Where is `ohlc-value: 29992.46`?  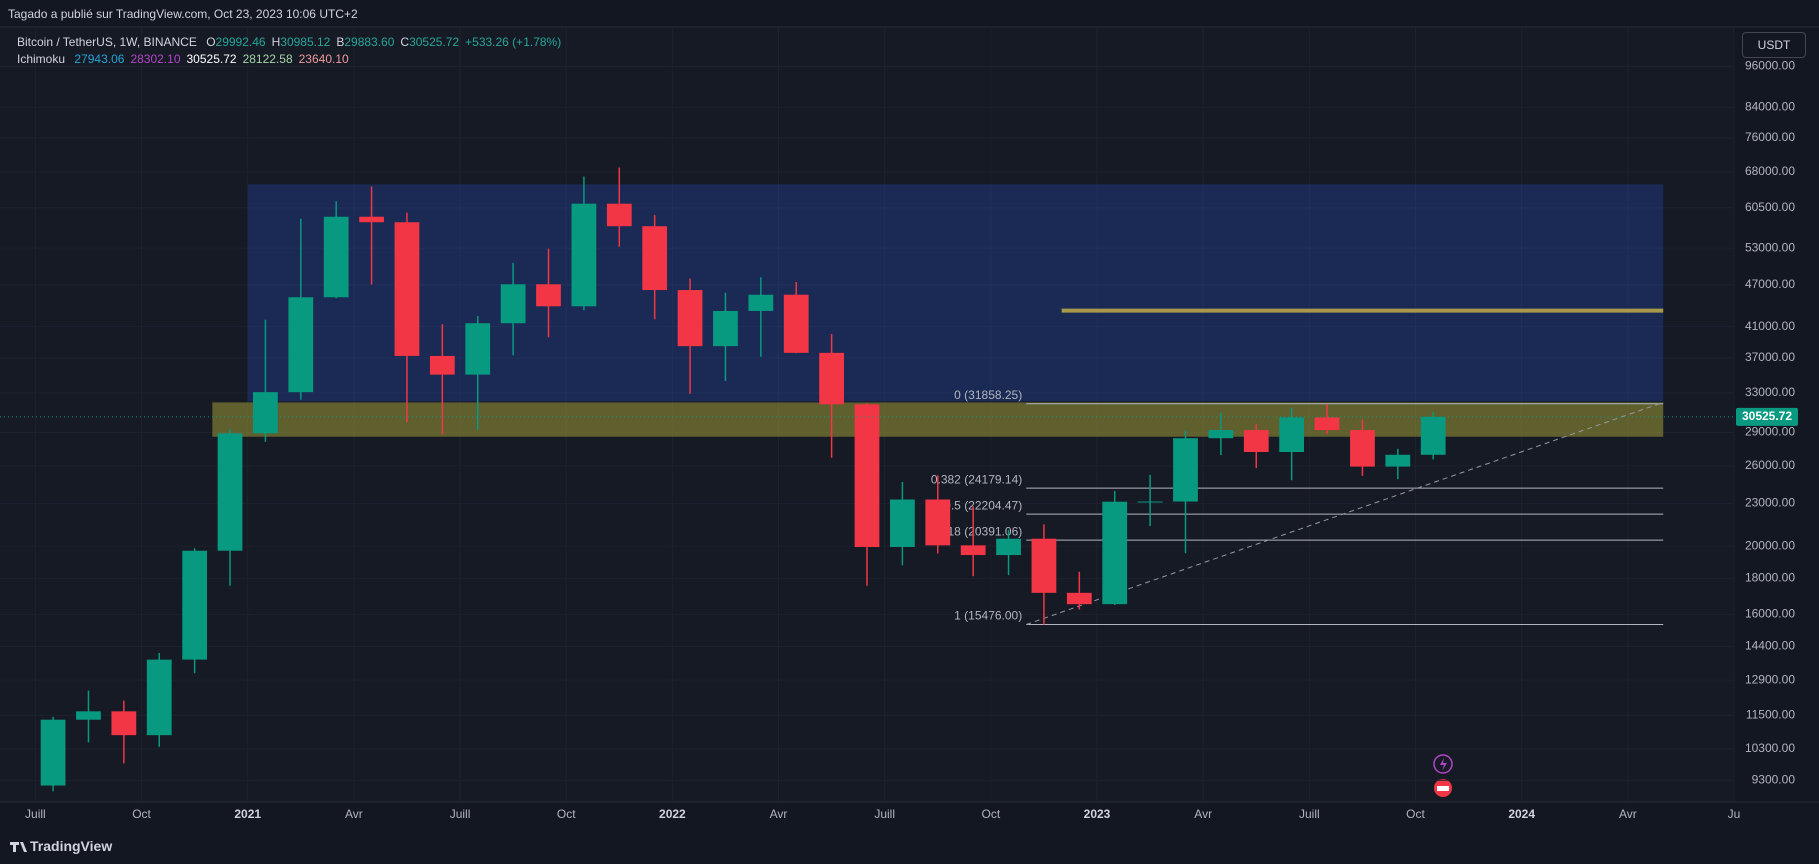 ohlc-value: 29992.46 is located at coordinates (240, 42).